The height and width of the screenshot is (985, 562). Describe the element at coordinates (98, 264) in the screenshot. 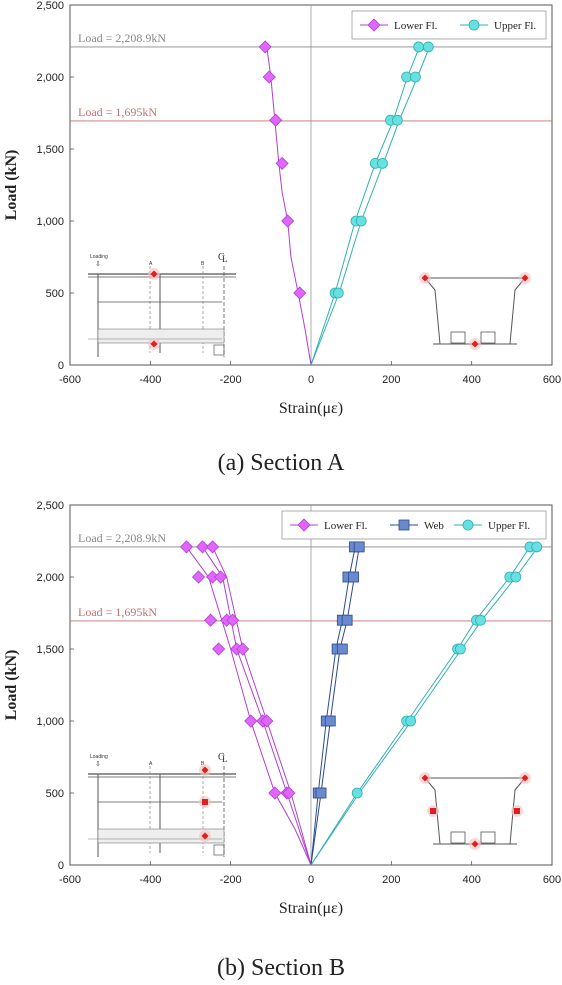

I see `loading-arrow-icon: ⇩` at that location.